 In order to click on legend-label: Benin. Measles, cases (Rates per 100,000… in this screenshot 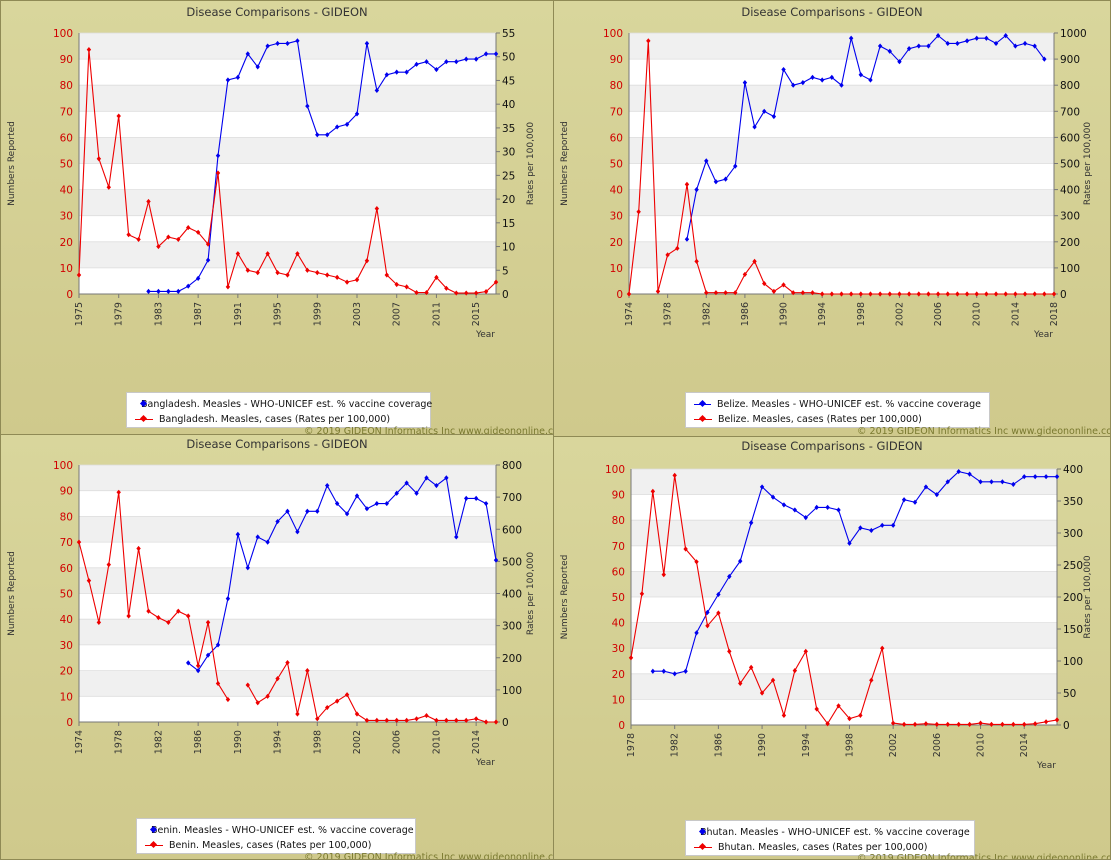, I will do `click(270, 845)`.